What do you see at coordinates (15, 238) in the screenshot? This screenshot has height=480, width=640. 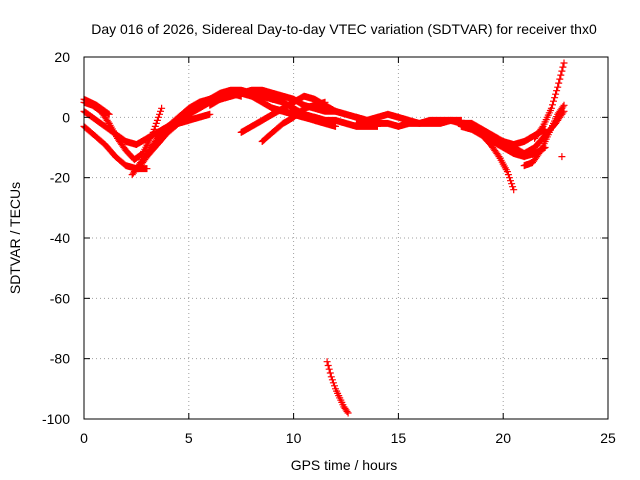 I see `y-axis-label: SDTVAR / TECUs` at bounding box center [15, 238].